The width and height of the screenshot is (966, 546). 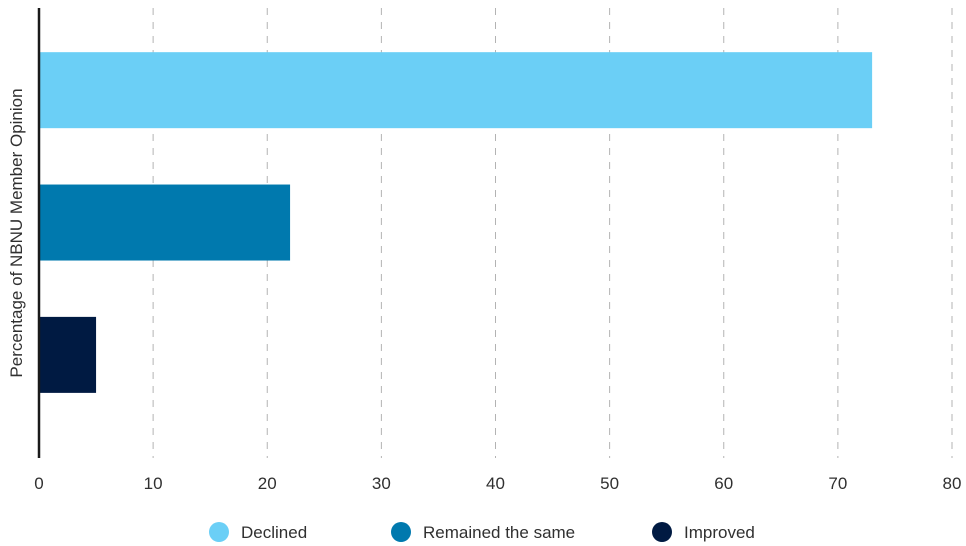 I want to click on legend-swatch-remained-the-same, so click(x=401, y=532).